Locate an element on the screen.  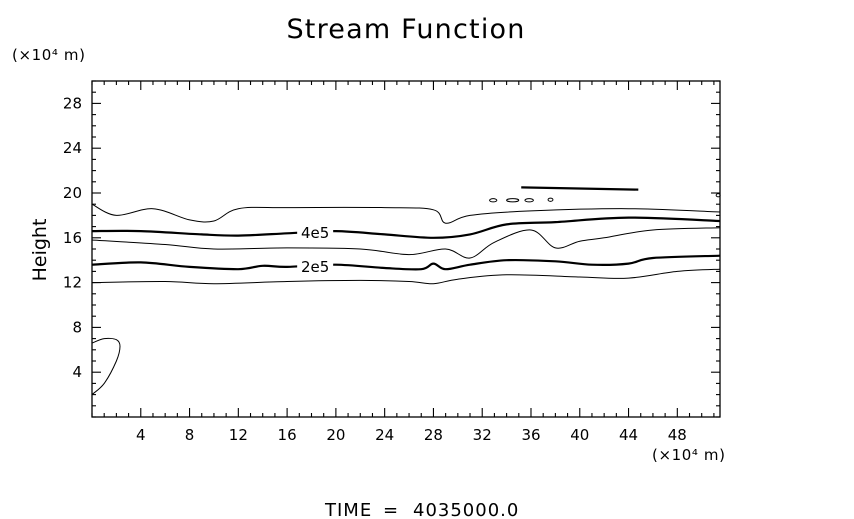
contour-label: 4e5 is located at coordinates (315, 233).